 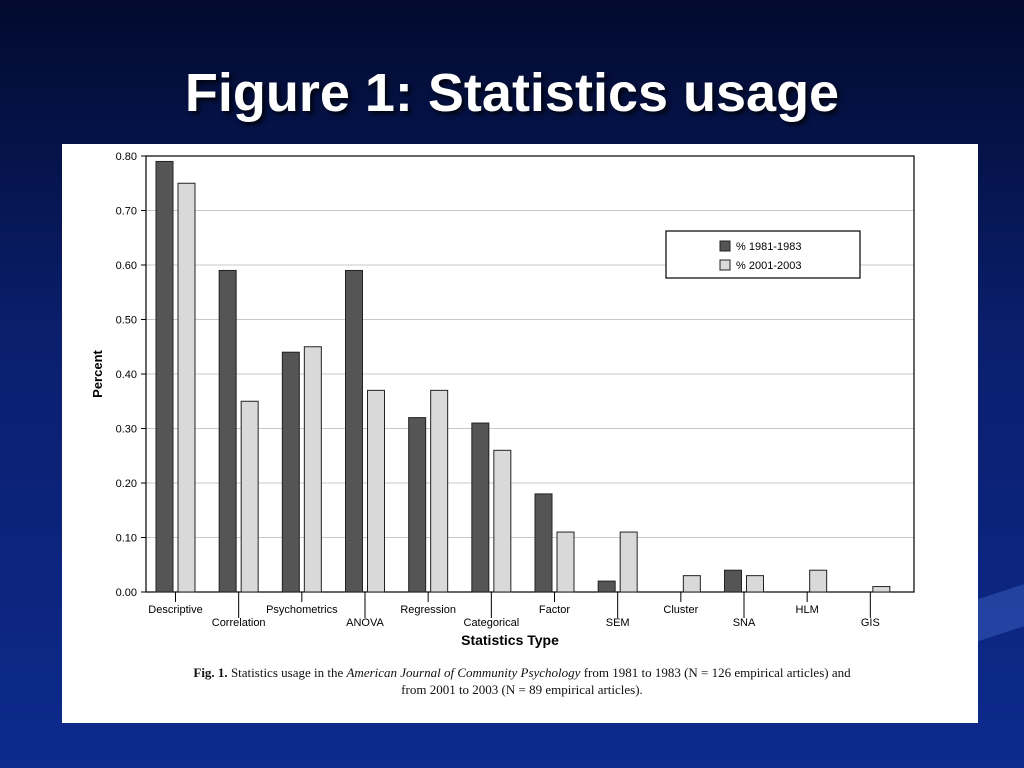 What do you see at coordinates (492, 623) in the screenshot?
I see `x-tick-label: Categorical` at bounding box center [492, 623].